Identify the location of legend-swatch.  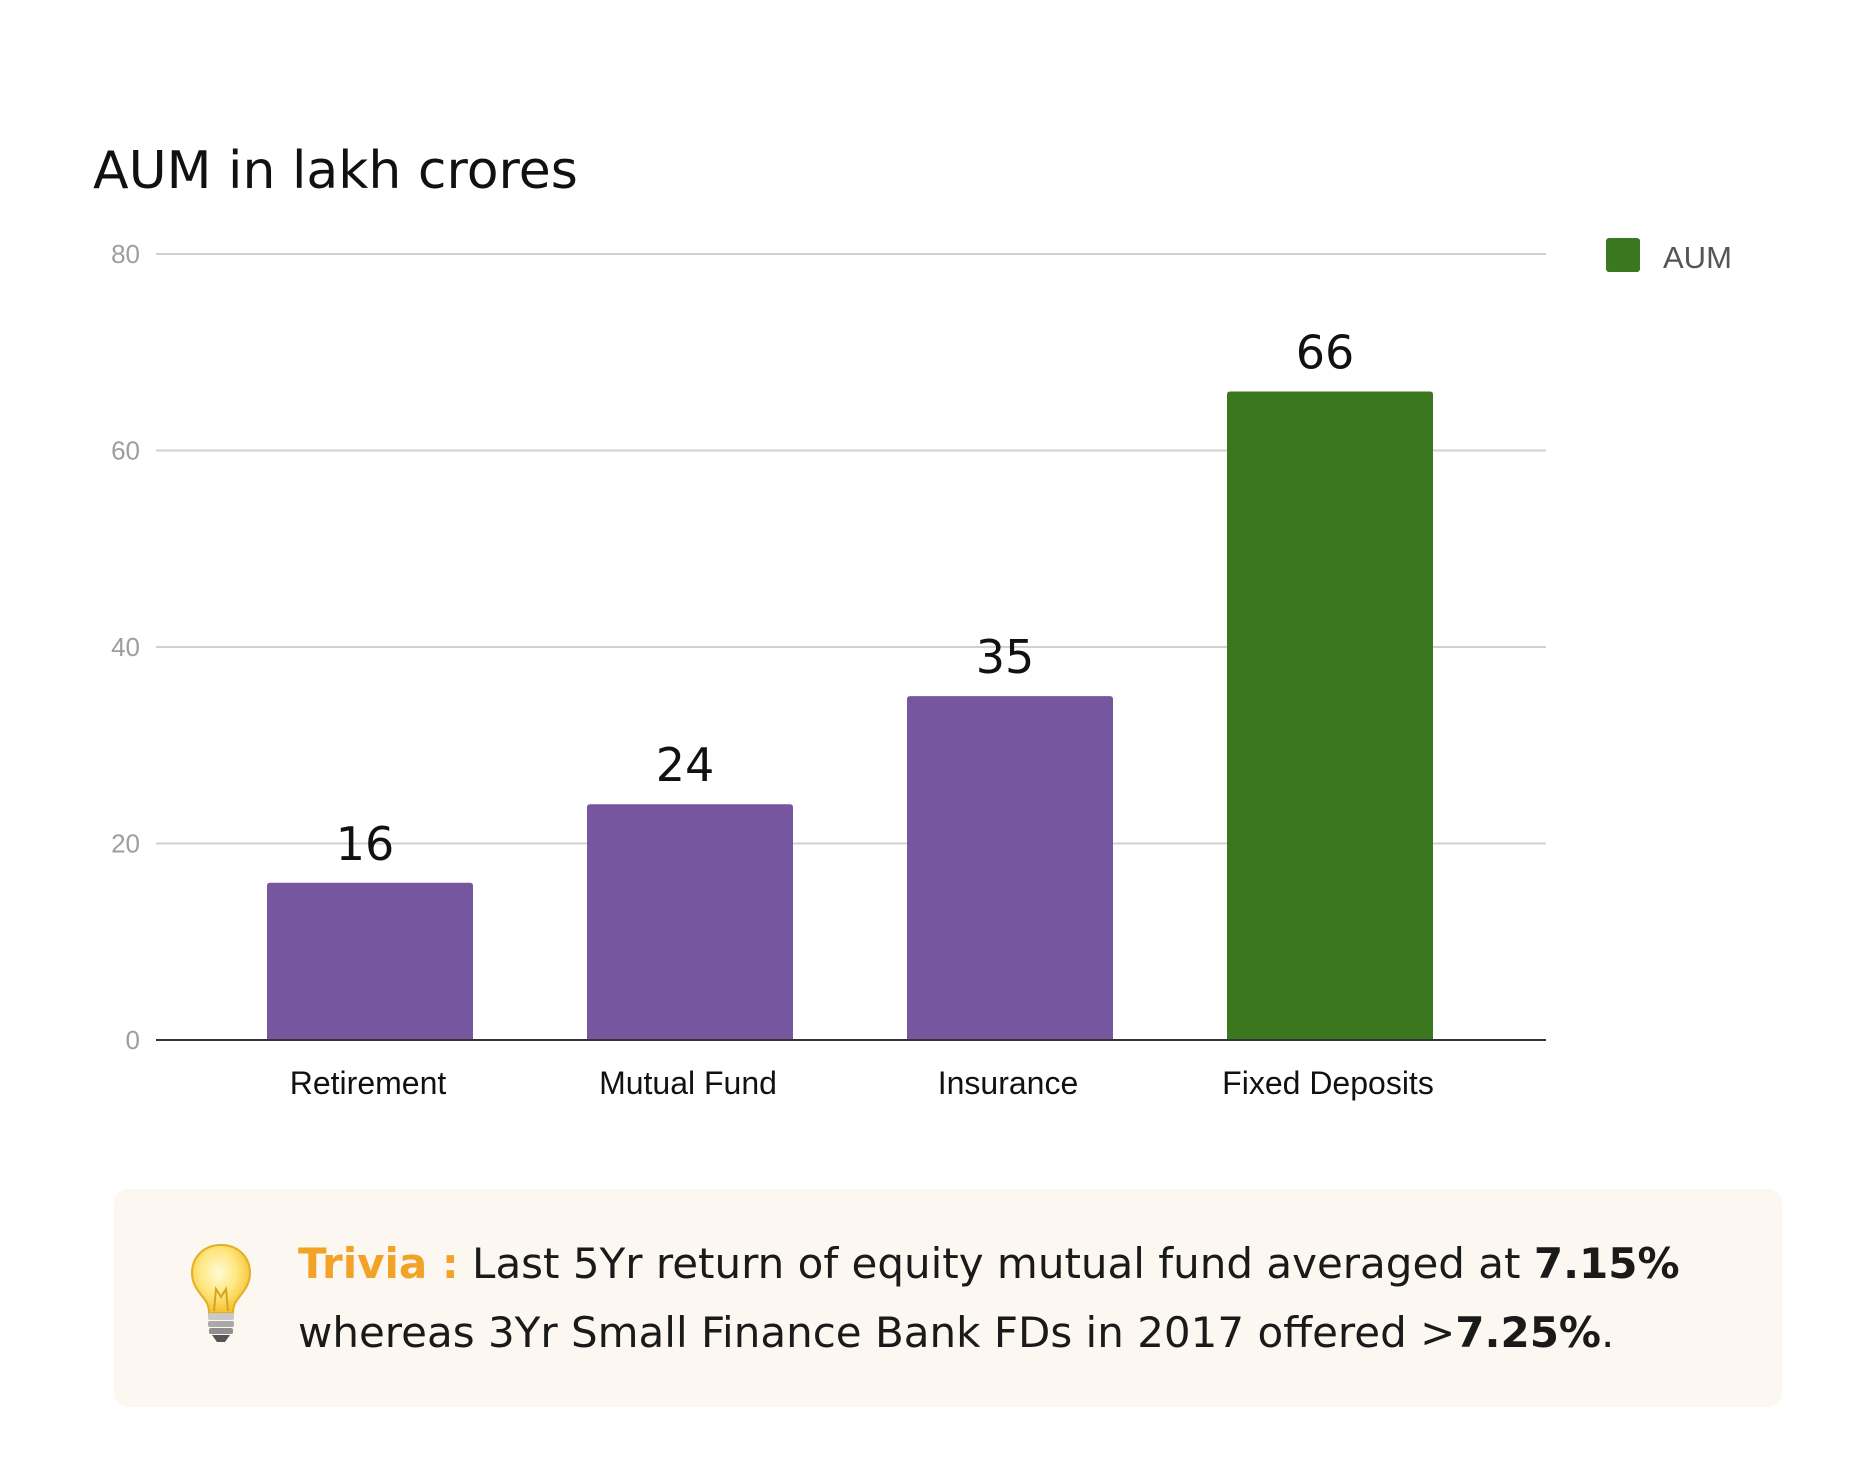
(1623, 255).